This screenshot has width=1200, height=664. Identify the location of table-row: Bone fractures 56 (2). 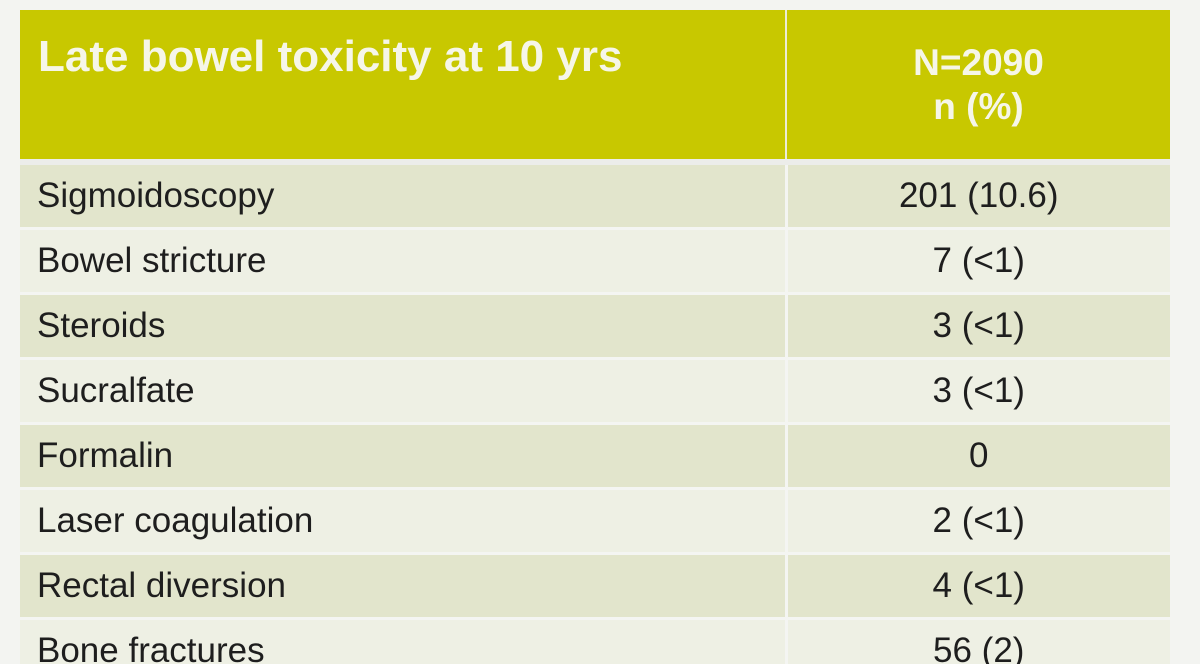
(595, 641).